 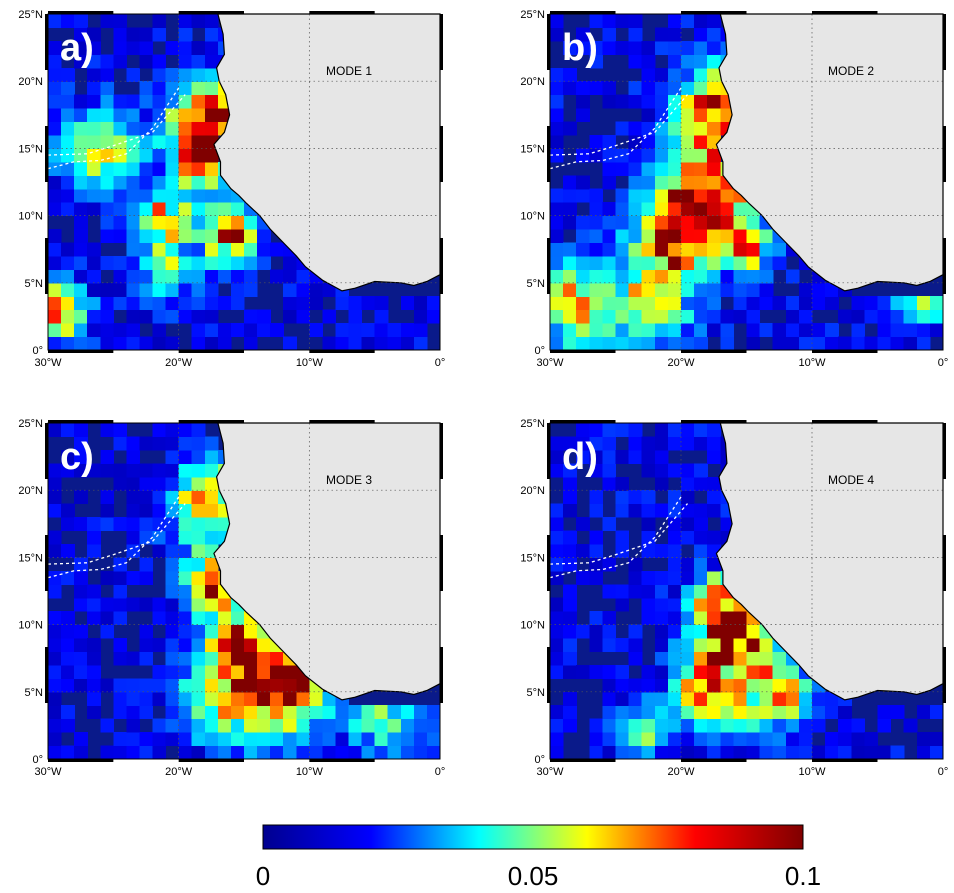 What do you see at coordinates (539, 760) in the screenshot?
I see `y-tick-label: 0°` at bounding box center [539, 760].